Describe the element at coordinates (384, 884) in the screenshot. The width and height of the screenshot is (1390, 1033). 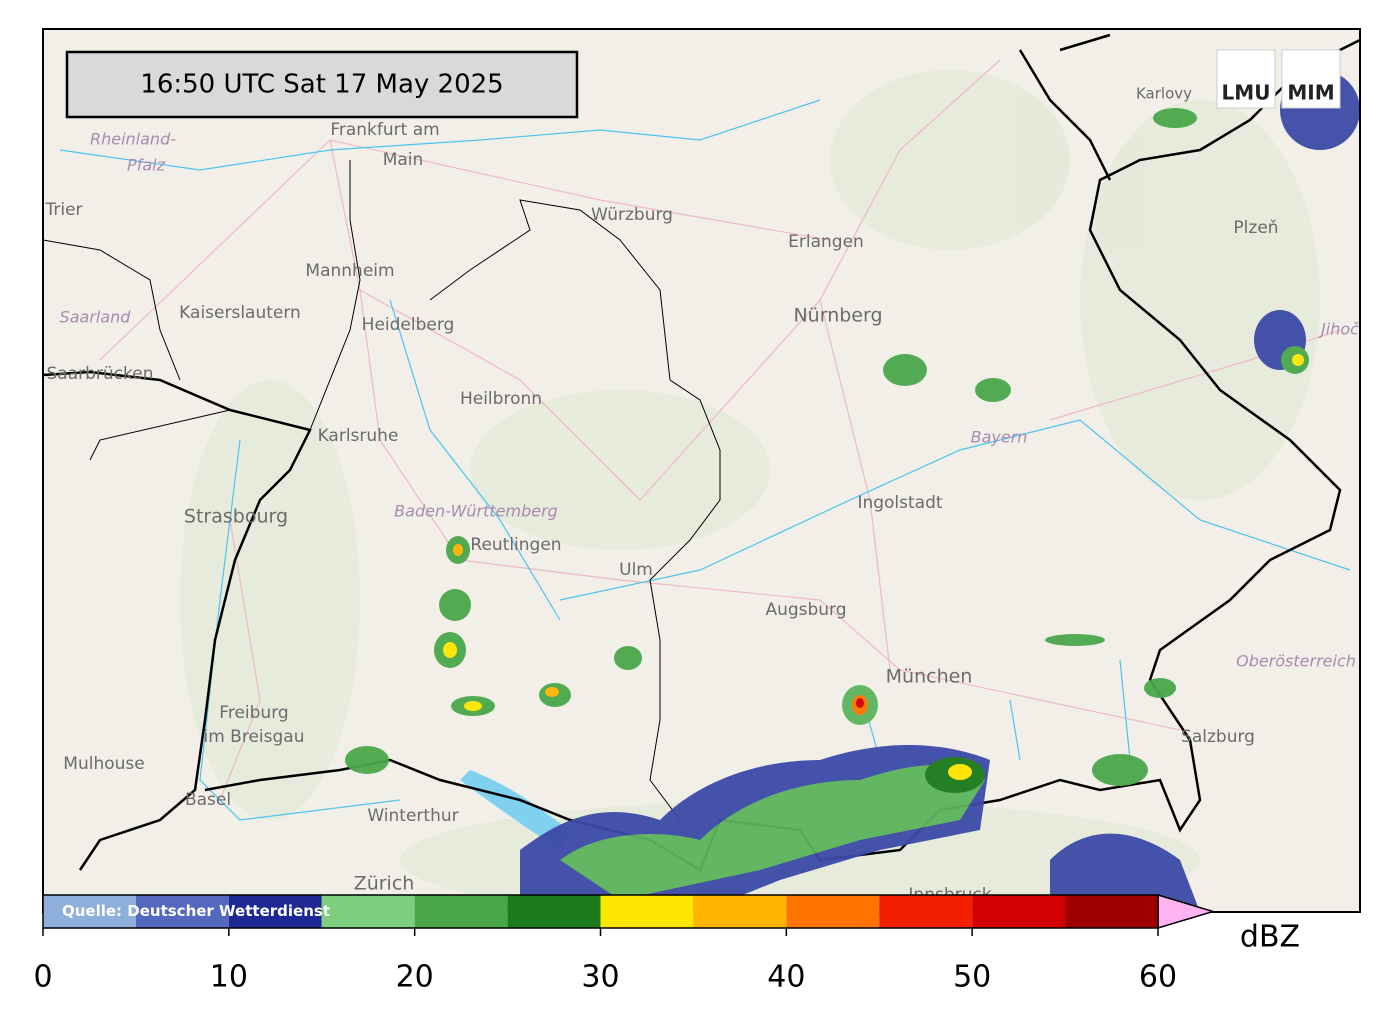
I see `place-label: Zürich` at that location.